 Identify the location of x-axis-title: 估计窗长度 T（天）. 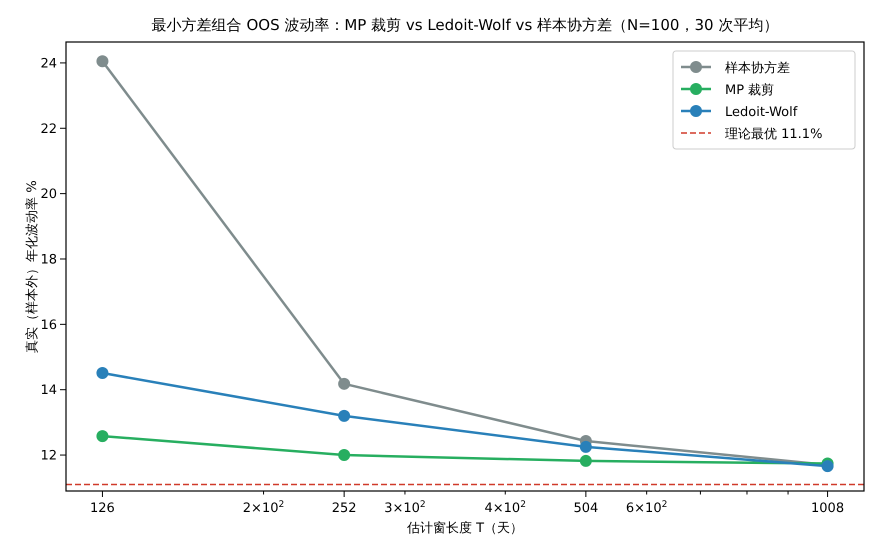
(465, 528).